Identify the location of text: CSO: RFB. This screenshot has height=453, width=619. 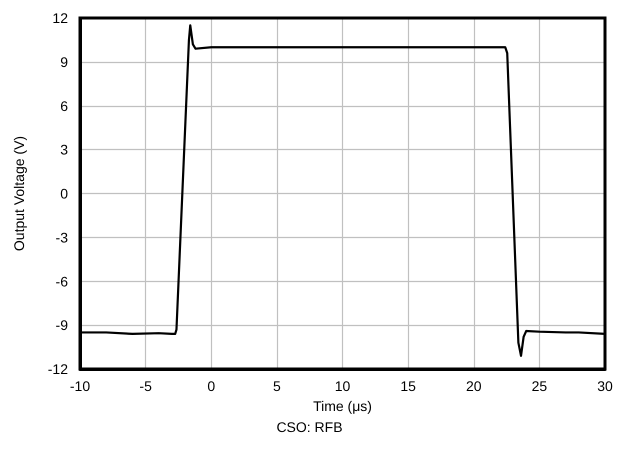
(309, 427).